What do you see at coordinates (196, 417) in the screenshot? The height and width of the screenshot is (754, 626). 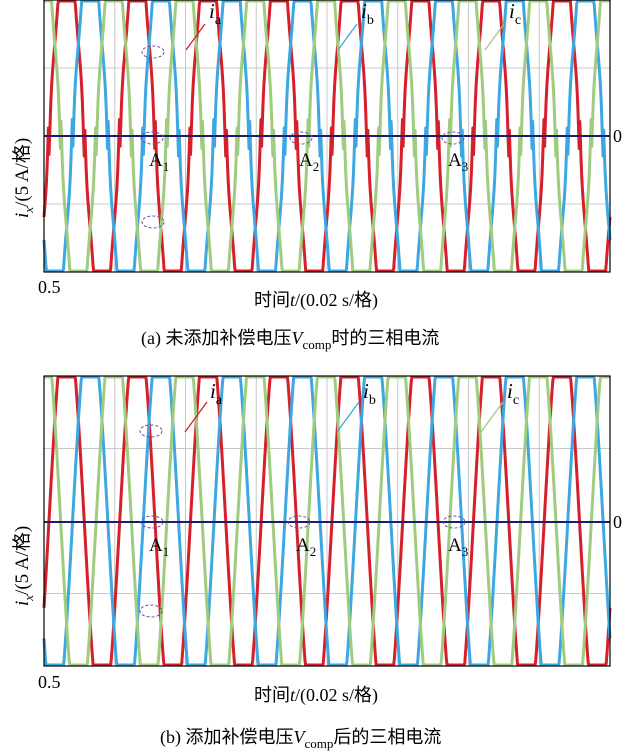 I see `label-pointer-ia-b` at bounding box center [196, 417].